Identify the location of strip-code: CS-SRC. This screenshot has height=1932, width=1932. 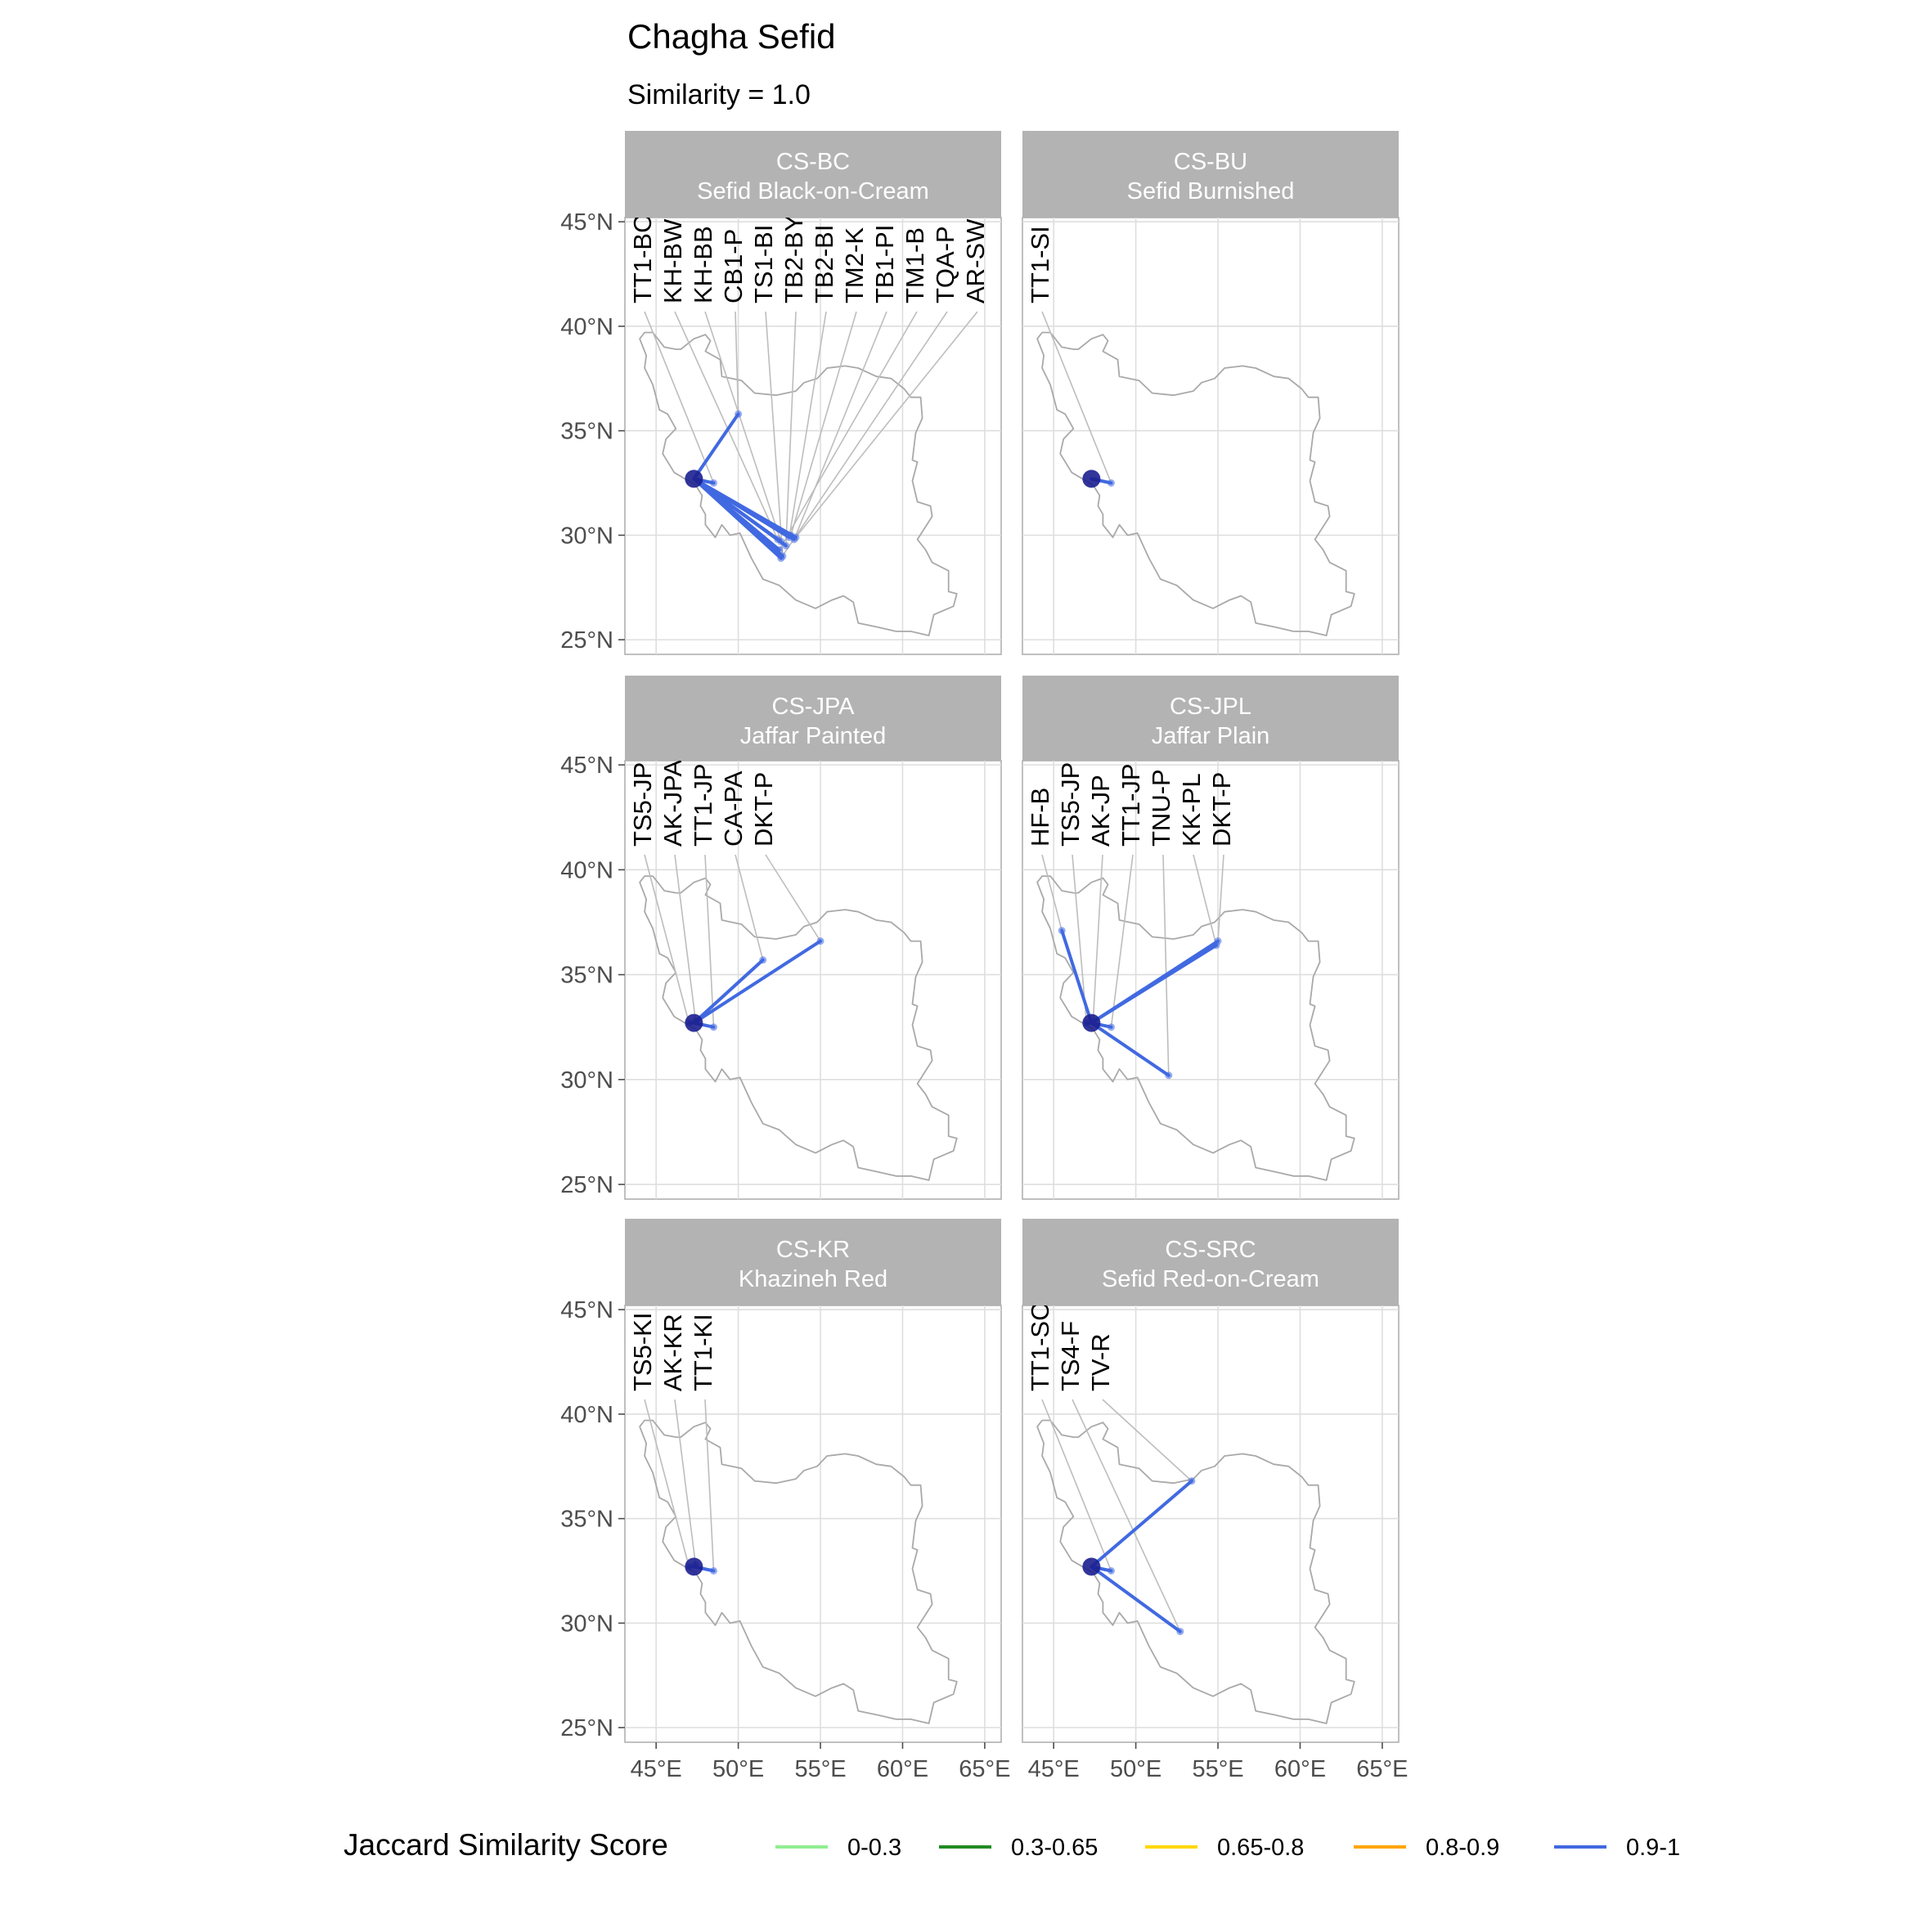
(1210, 1250).